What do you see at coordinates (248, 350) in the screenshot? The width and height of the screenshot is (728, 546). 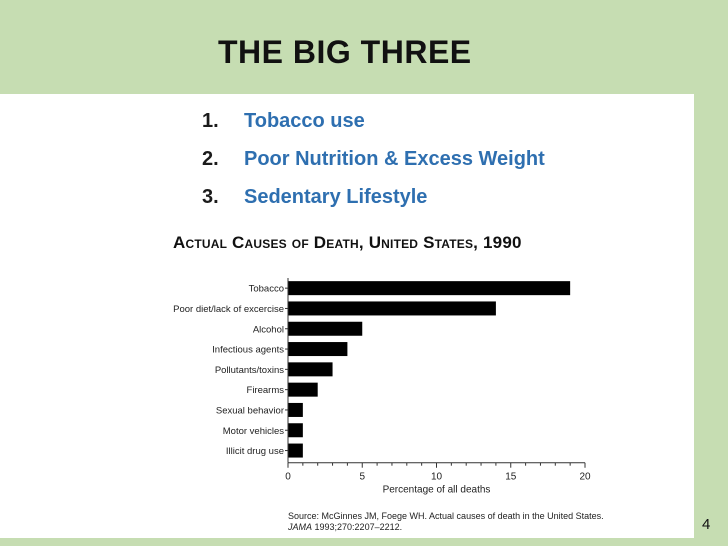 I see `category-label: Infectious agents` at bounding box center [248, 350].